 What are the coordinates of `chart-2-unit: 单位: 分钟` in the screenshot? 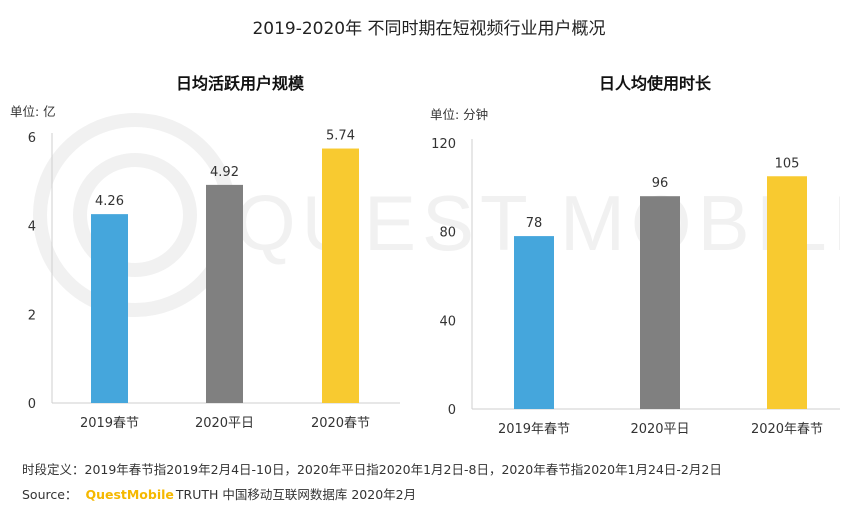 It's located at (459, 114).